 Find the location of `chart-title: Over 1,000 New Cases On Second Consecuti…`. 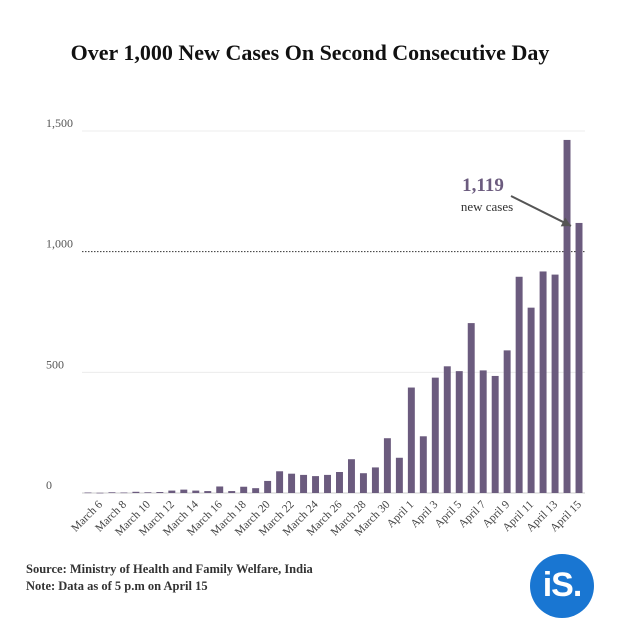

chart-title: Over 1,000 New Cases On Second Consecuti… is located at coordinates (310, 52).